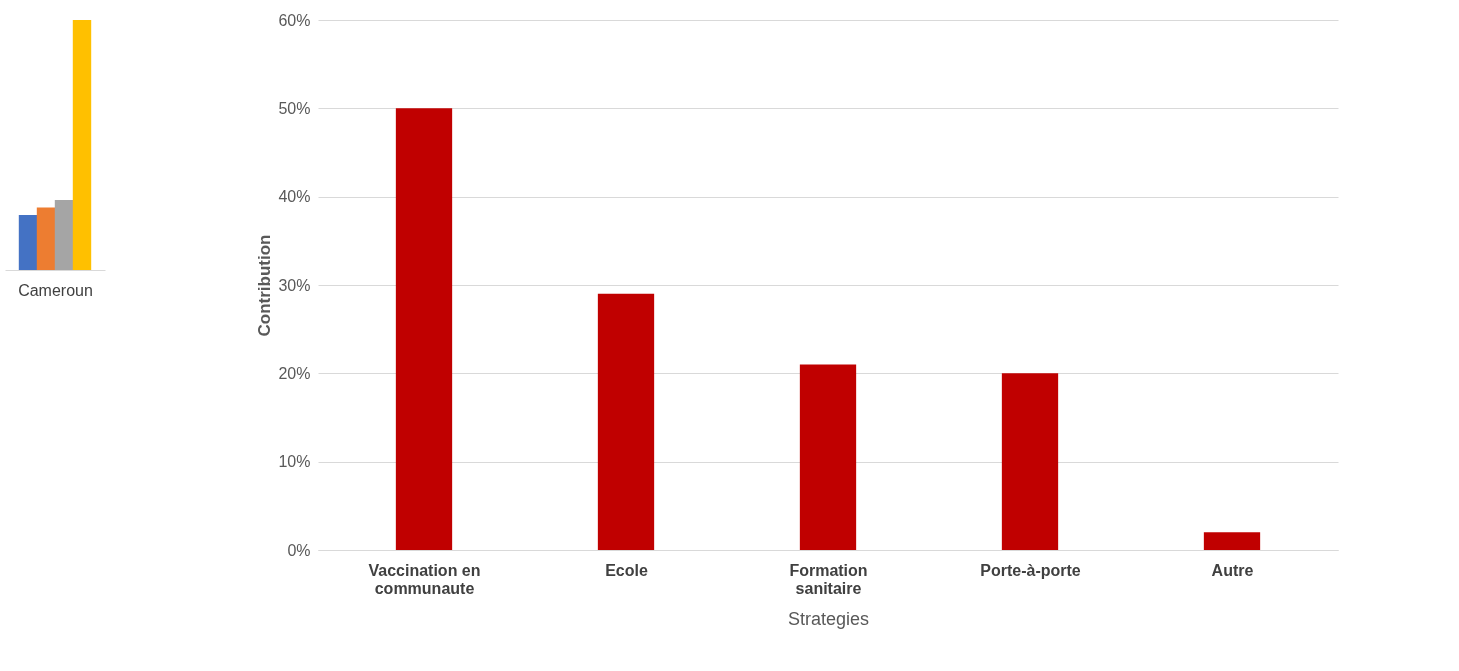 This screenshot has height=671, width=1459. What do you see at coordinates (294, 462) in the screenshot?
I see `y-tick-label: 10%` at bounding box center [294, 462].